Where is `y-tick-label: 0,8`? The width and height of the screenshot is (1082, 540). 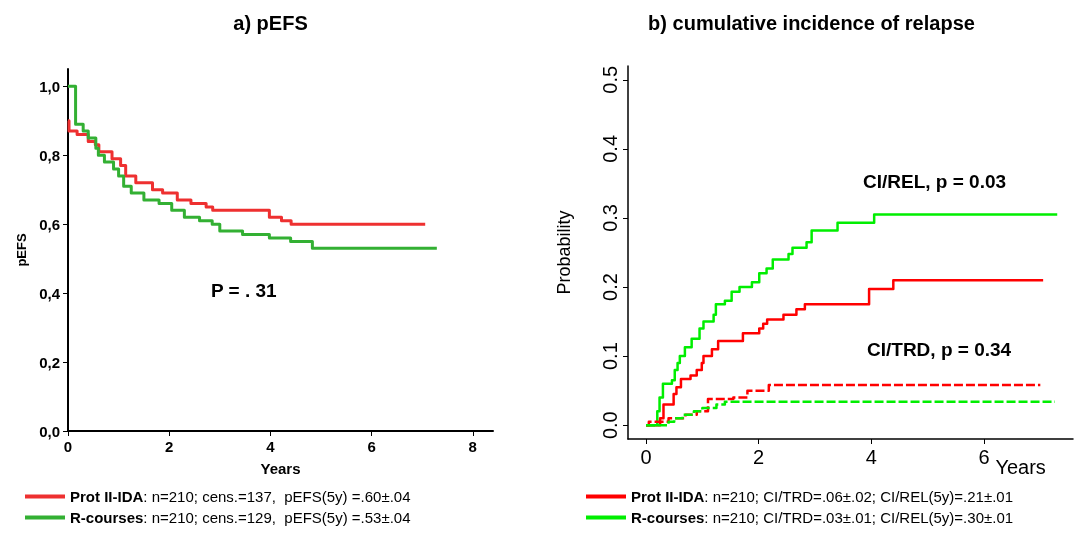
y-tick-label: 0,8 is located at coordinates (49, 155).